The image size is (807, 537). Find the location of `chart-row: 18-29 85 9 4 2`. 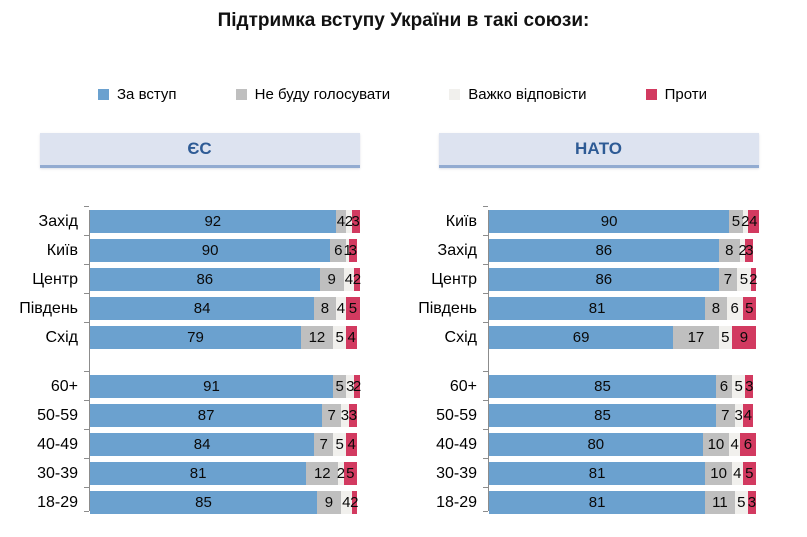

chart-row: 18-29 85 9 4 2 is located at coordinates (201, 500).